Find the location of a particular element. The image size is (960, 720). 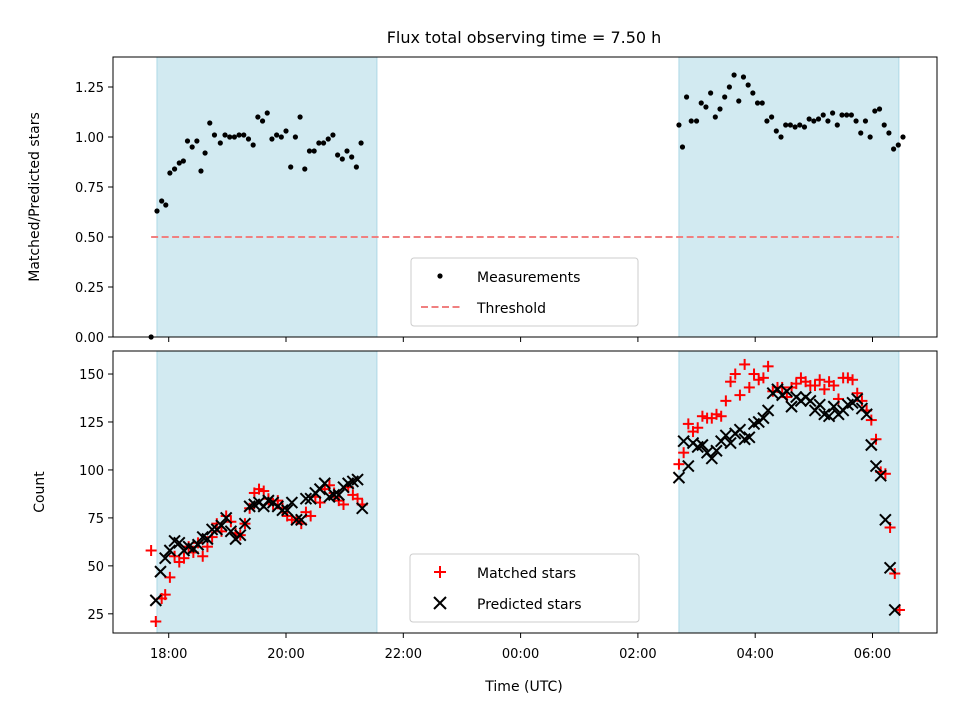

x-tick-label: 18:00 is located at coordinates (168, 654).